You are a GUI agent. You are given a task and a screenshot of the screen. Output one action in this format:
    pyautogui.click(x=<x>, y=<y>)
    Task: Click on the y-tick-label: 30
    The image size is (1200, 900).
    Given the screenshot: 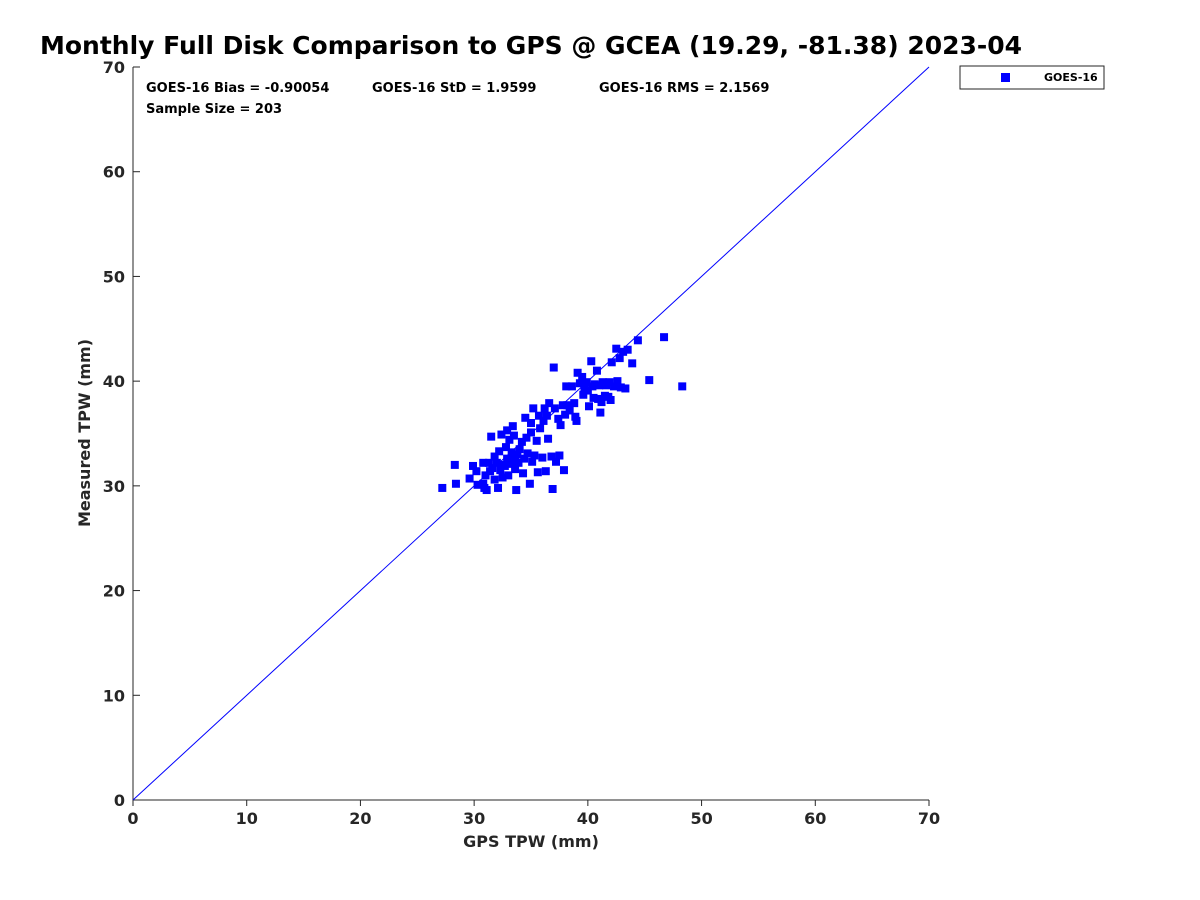 What is the action you would take?
    pyautogui.click(x=114, y=486)
    